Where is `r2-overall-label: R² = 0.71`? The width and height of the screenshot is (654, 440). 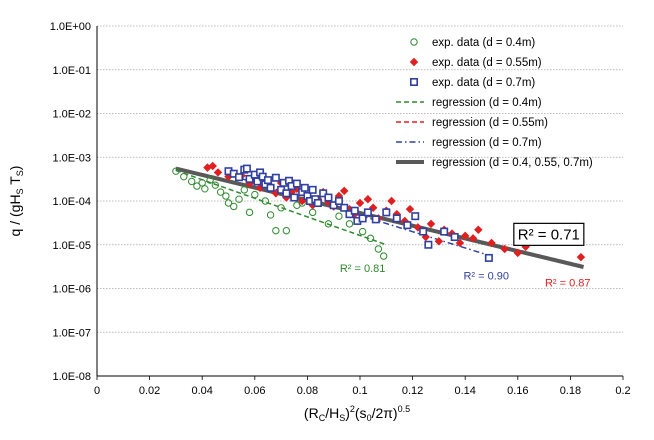
r2-overall-label: R² = 0.71 is located at coordinates (549, 234).